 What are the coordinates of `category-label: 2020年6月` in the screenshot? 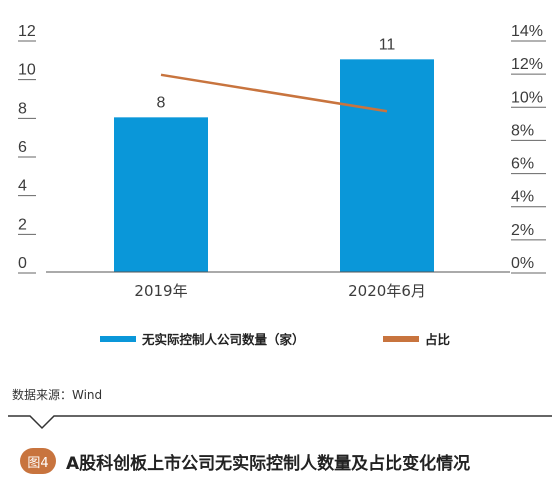 It's located at (387, 291).